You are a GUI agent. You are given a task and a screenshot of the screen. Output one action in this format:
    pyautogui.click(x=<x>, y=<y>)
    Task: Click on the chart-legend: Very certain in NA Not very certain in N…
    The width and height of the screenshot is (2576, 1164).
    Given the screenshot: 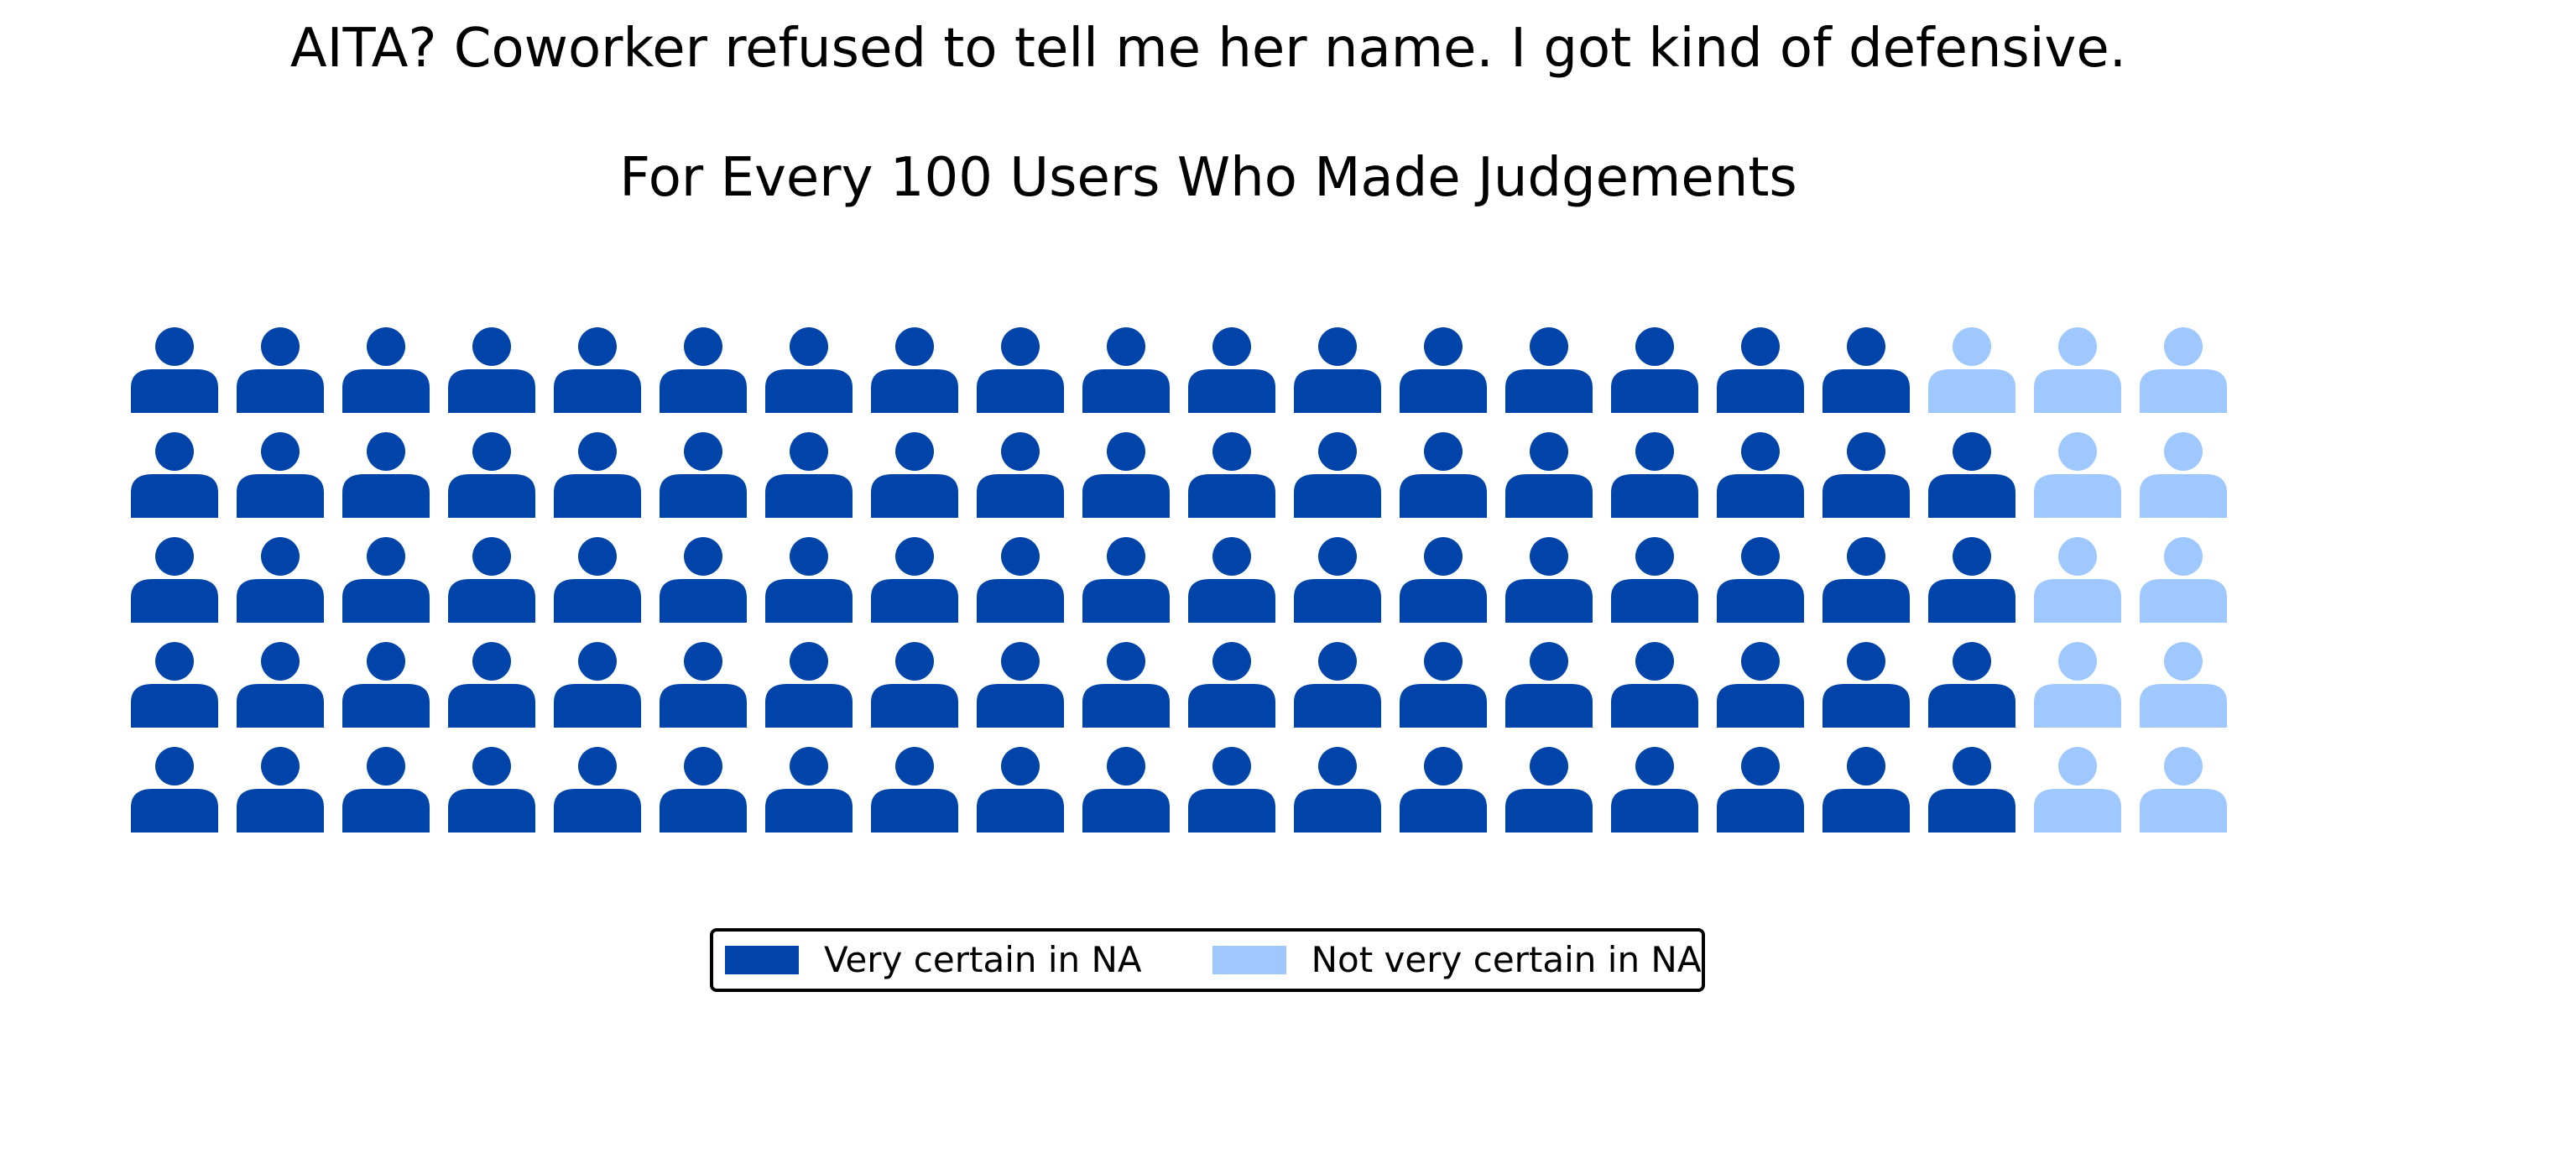 What is the action you would take?
    pyautogui.click(x=1207, y=960)
    